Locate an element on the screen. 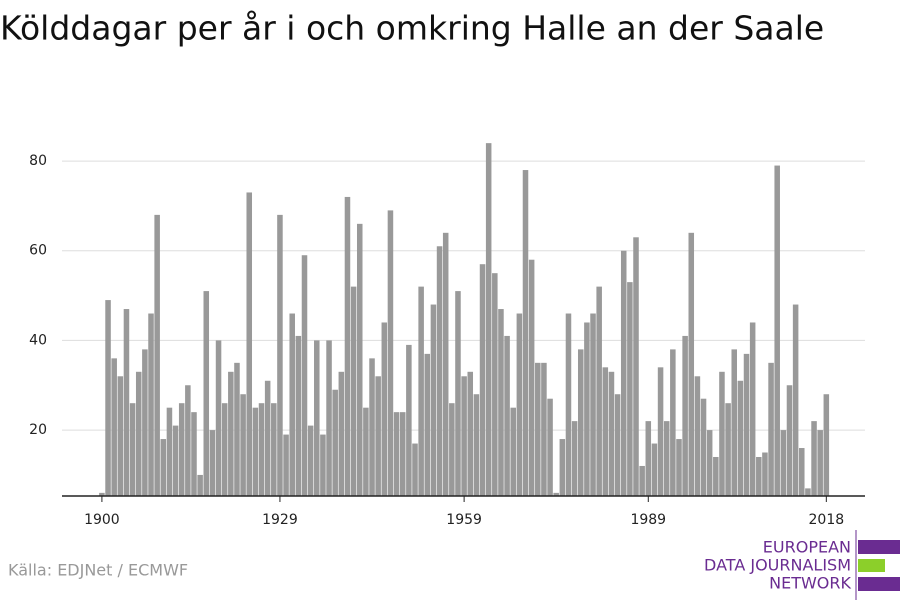 The image size is (900, 600). x-tick-label: 1989 is located at coordinates (648, 520).